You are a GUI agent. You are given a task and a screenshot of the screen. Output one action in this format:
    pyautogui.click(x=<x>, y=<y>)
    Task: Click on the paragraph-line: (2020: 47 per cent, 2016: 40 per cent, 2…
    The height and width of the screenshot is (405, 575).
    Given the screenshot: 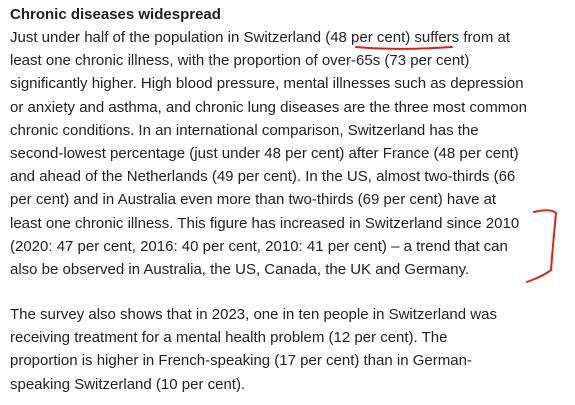 What is the action you would take?
    pyautogui.click(x=259, y=246)
    